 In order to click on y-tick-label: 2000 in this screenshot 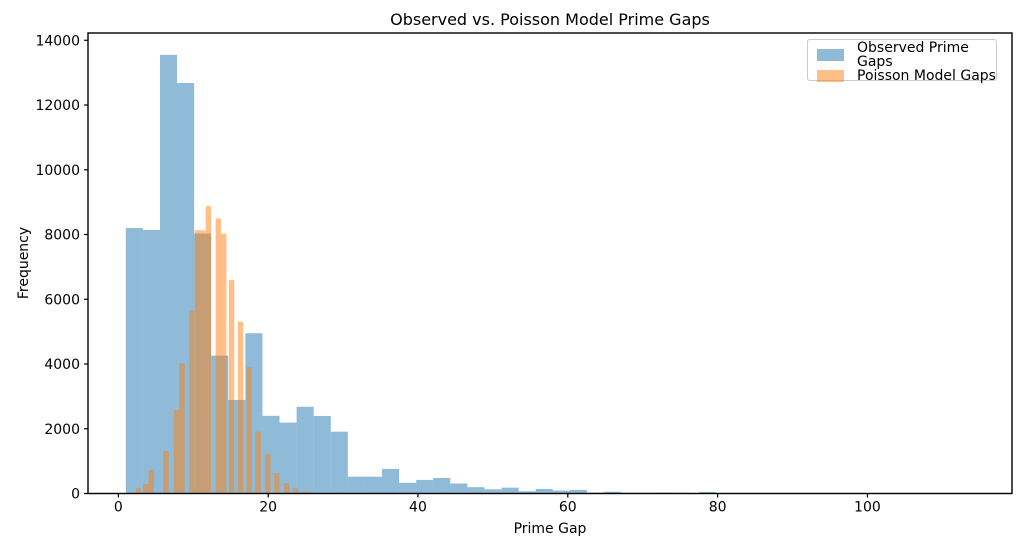, I will do `click(62, 430)`.